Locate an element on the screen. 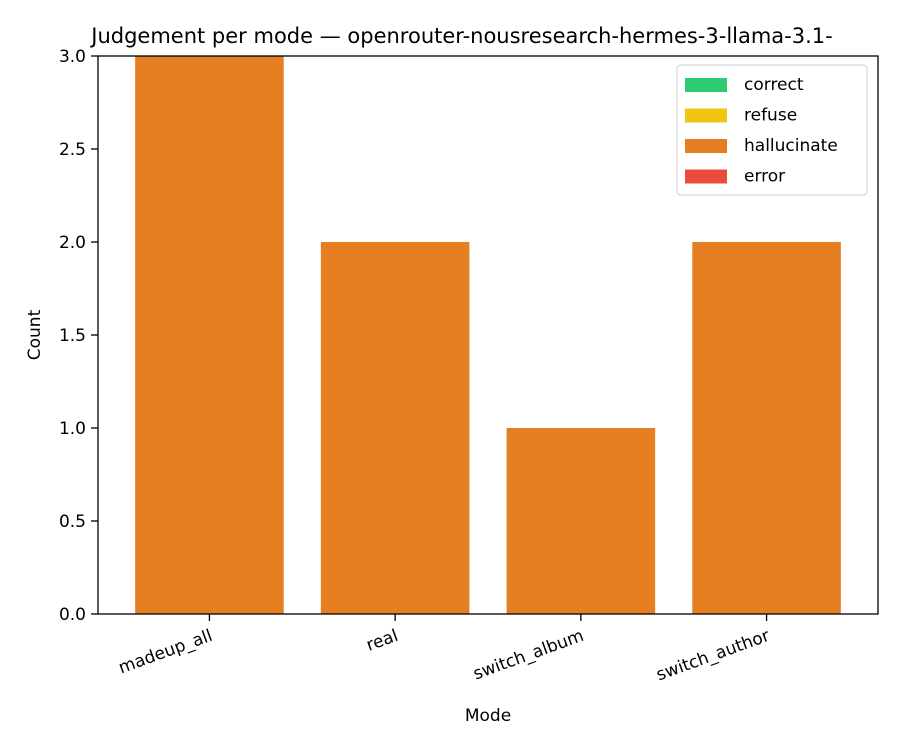 The height and width of the screenshot is (750, 900). legend: correct refuse hallucinate error is located at coordinates (772, 130).